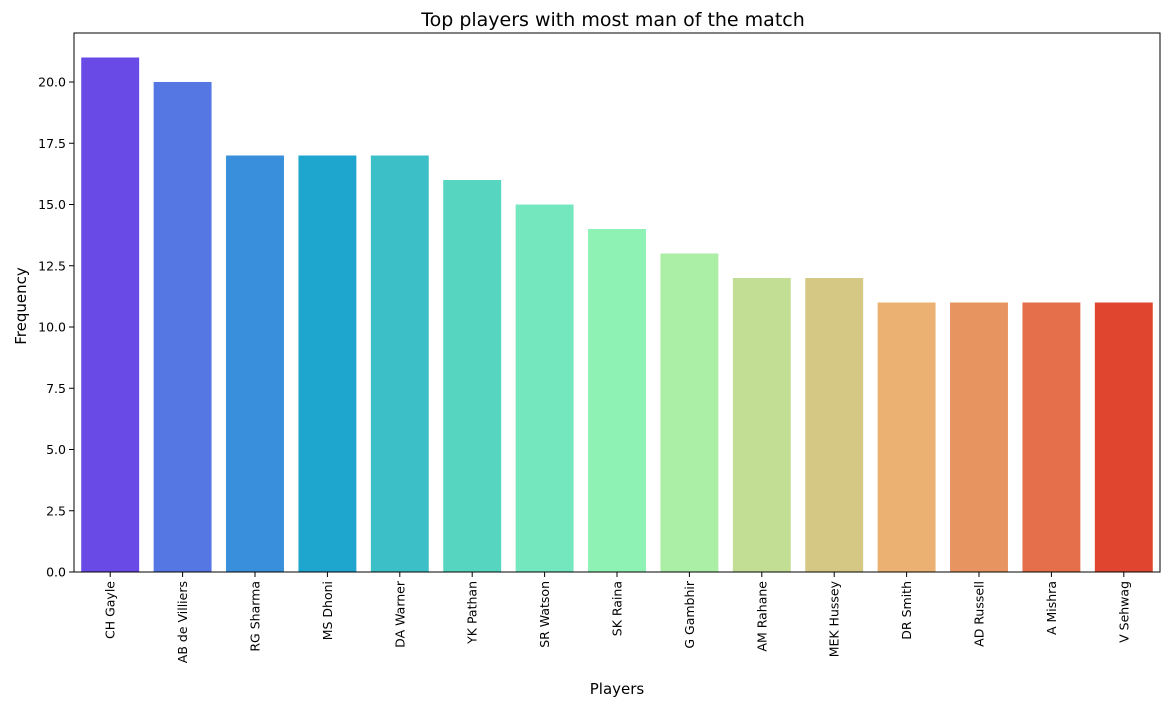 The height and width of the screenshot is (707, 1169). Describe the element at coordinates (182, 622) in the screenshot. I see `x-tick-label: AB de Villiers` at that location.